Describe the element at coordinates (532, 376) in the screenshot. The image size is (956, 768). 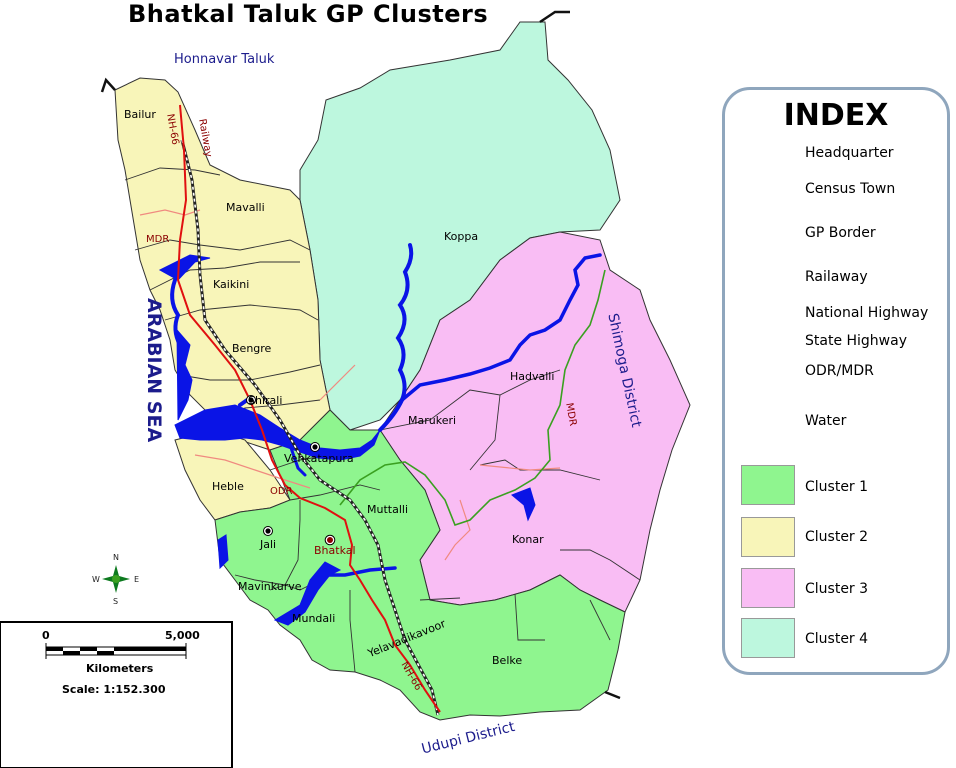
I see `gp-label-hadvalli: Hadvalli` at that location.